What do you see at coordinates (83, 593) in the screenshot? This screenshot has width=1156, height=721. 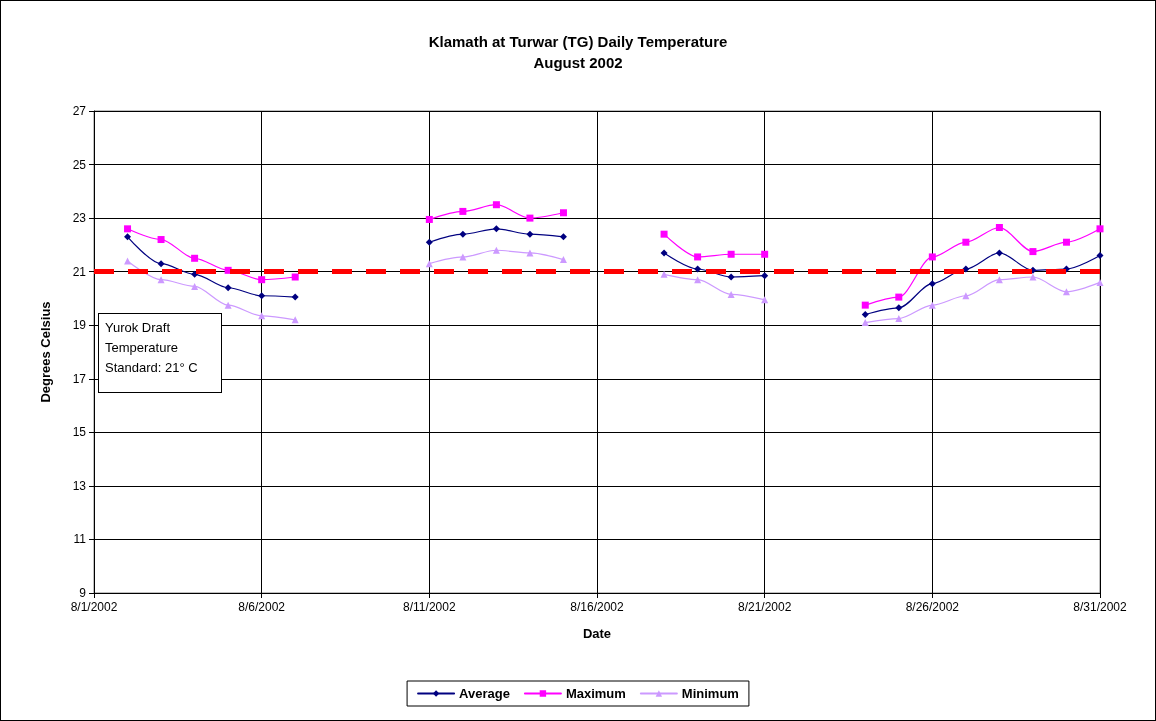 I see `y-tick-label: 9` at bounding box center [83, 593].